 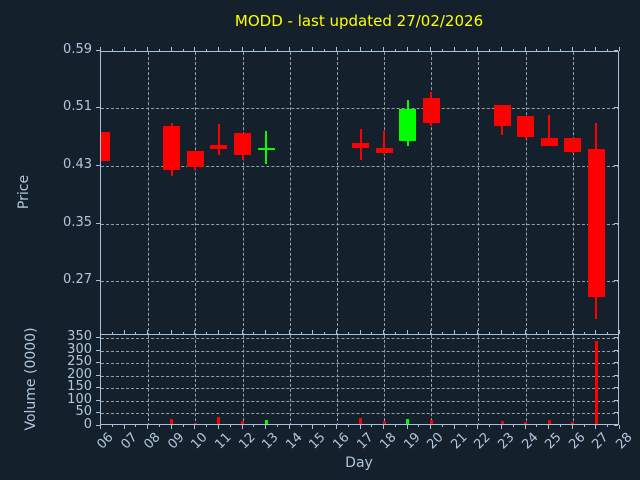 I want to click on x-tick-label: 24, so click(x=530, y=441).